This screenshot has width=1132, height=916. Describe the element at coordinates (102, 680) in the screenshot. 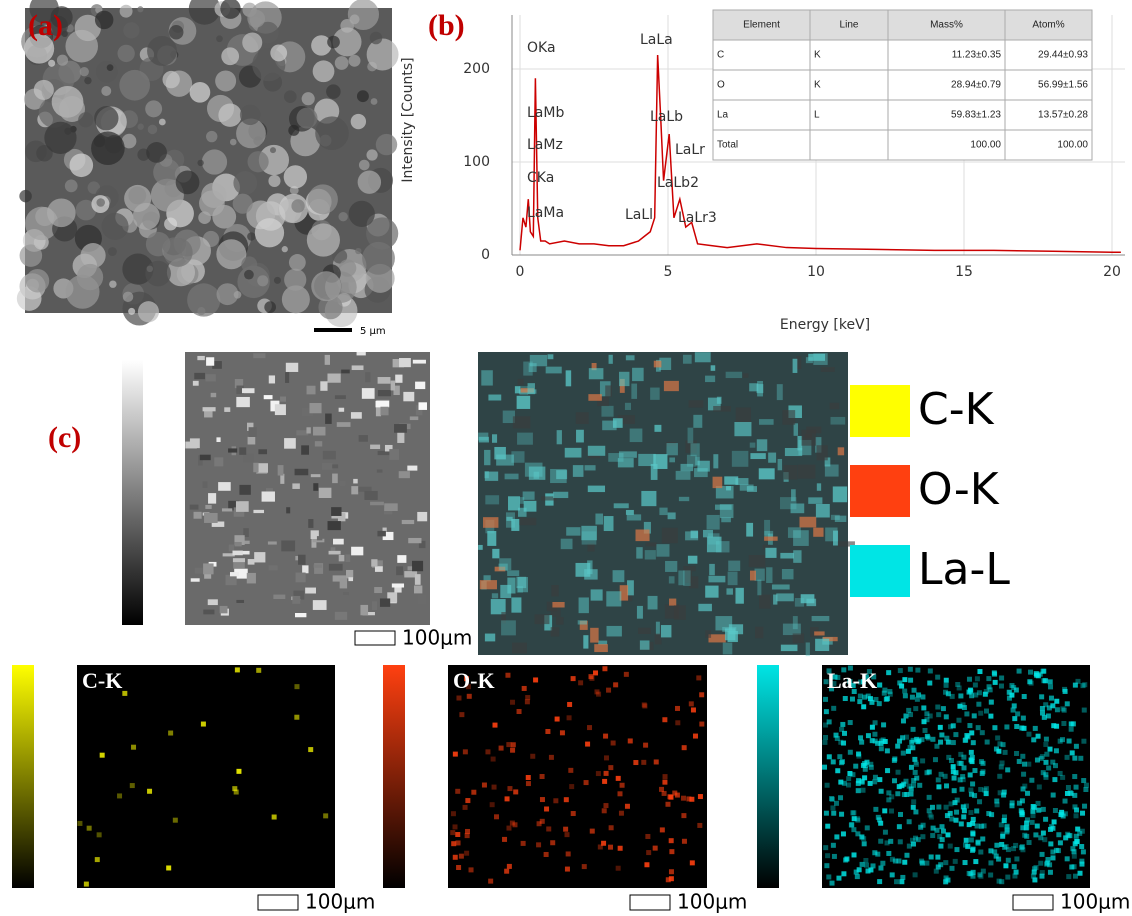

I see `map-label: C-K` at that location.